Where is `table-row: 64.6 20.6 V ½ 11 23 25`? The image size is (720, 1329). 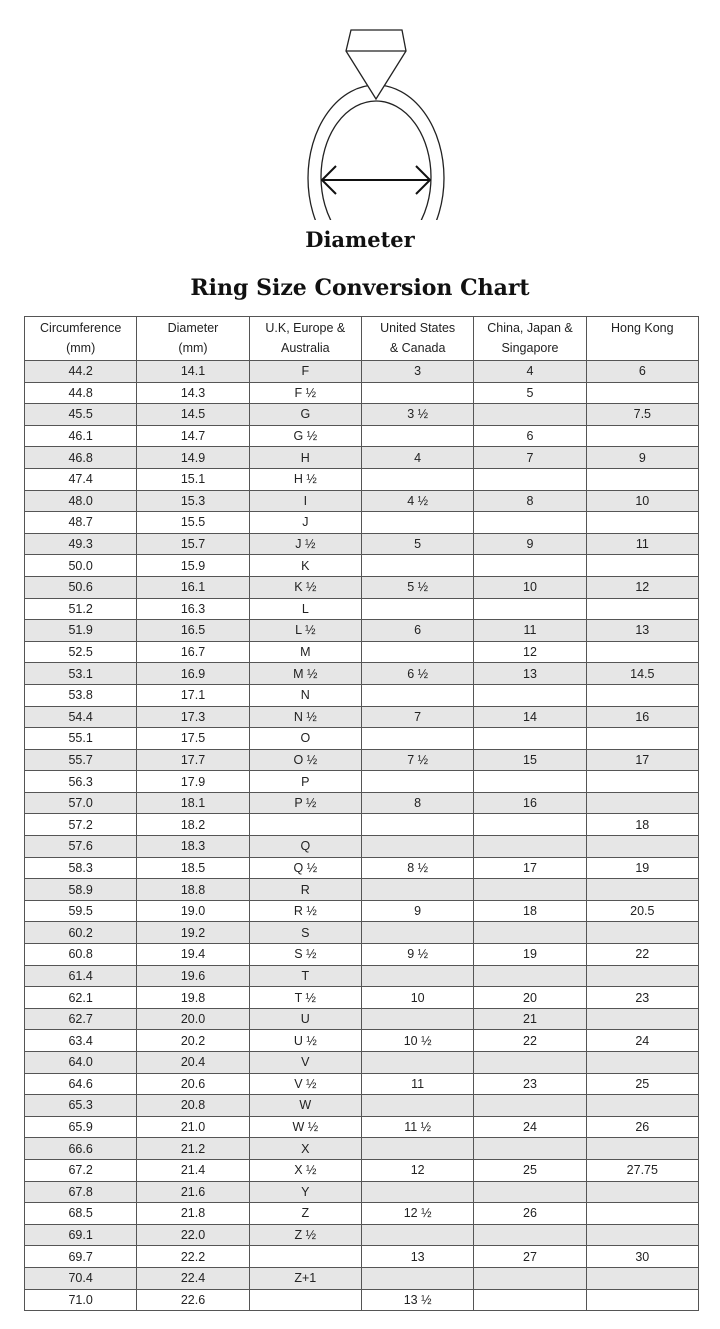
table-row: 64.6 20.6 V ½ 11 23 25 is located at coordinates (361, 1084).